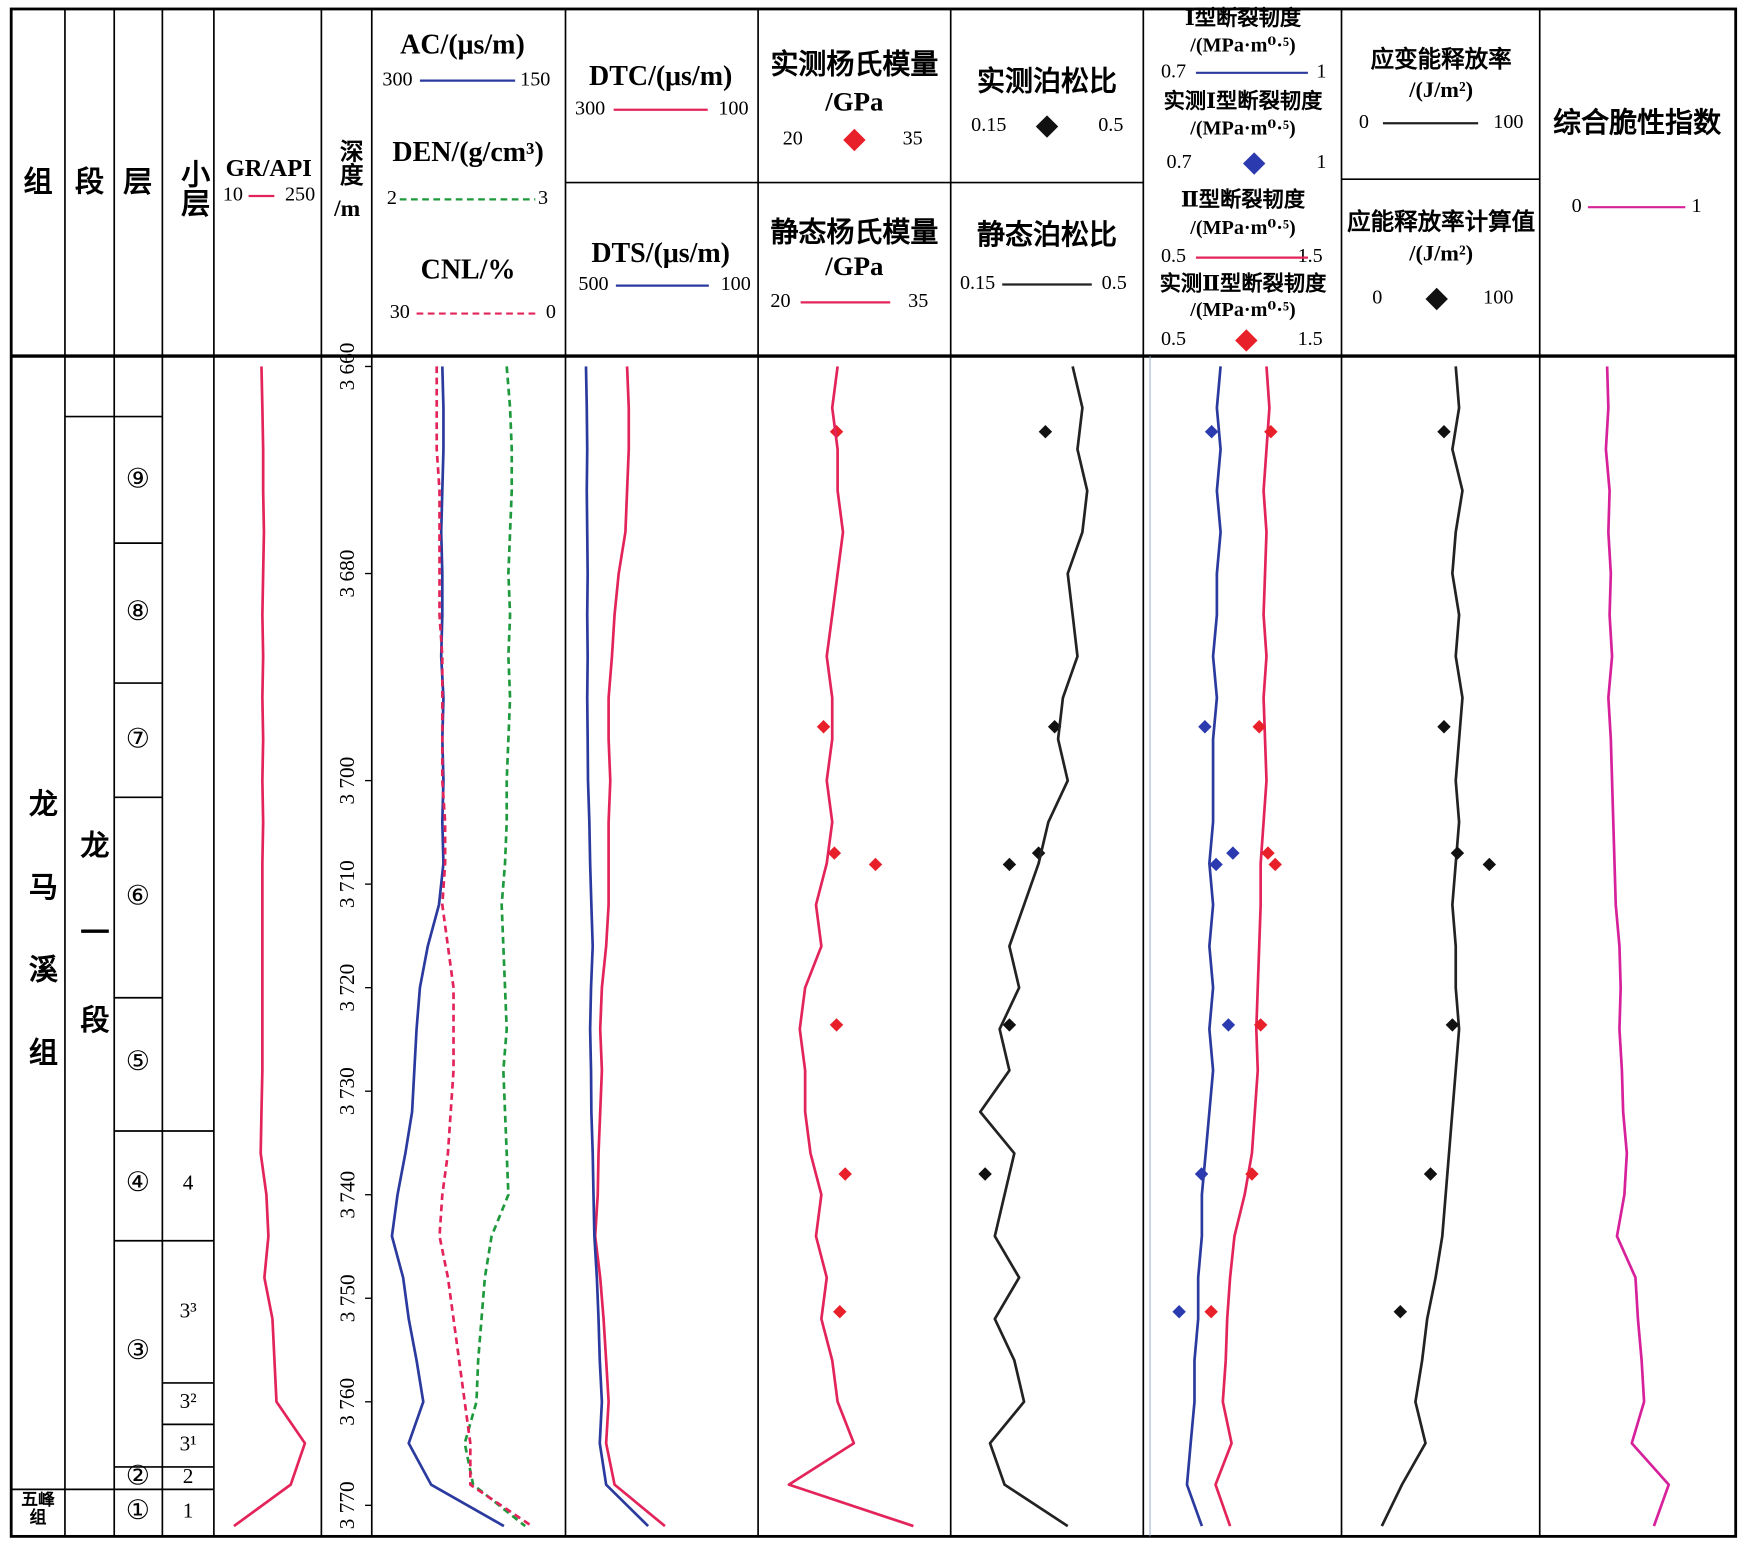 The image size is (1748, 1542). I want to click on series-name: 实测Ⅰ型断裂韧度, so click(1244, 100).